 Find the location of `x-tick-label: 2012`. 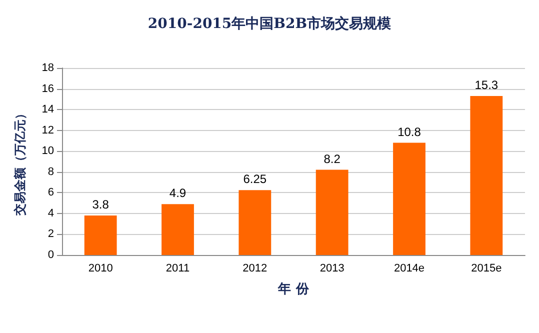

x-tick-label: 2012 is located at coordinates (255, 268).